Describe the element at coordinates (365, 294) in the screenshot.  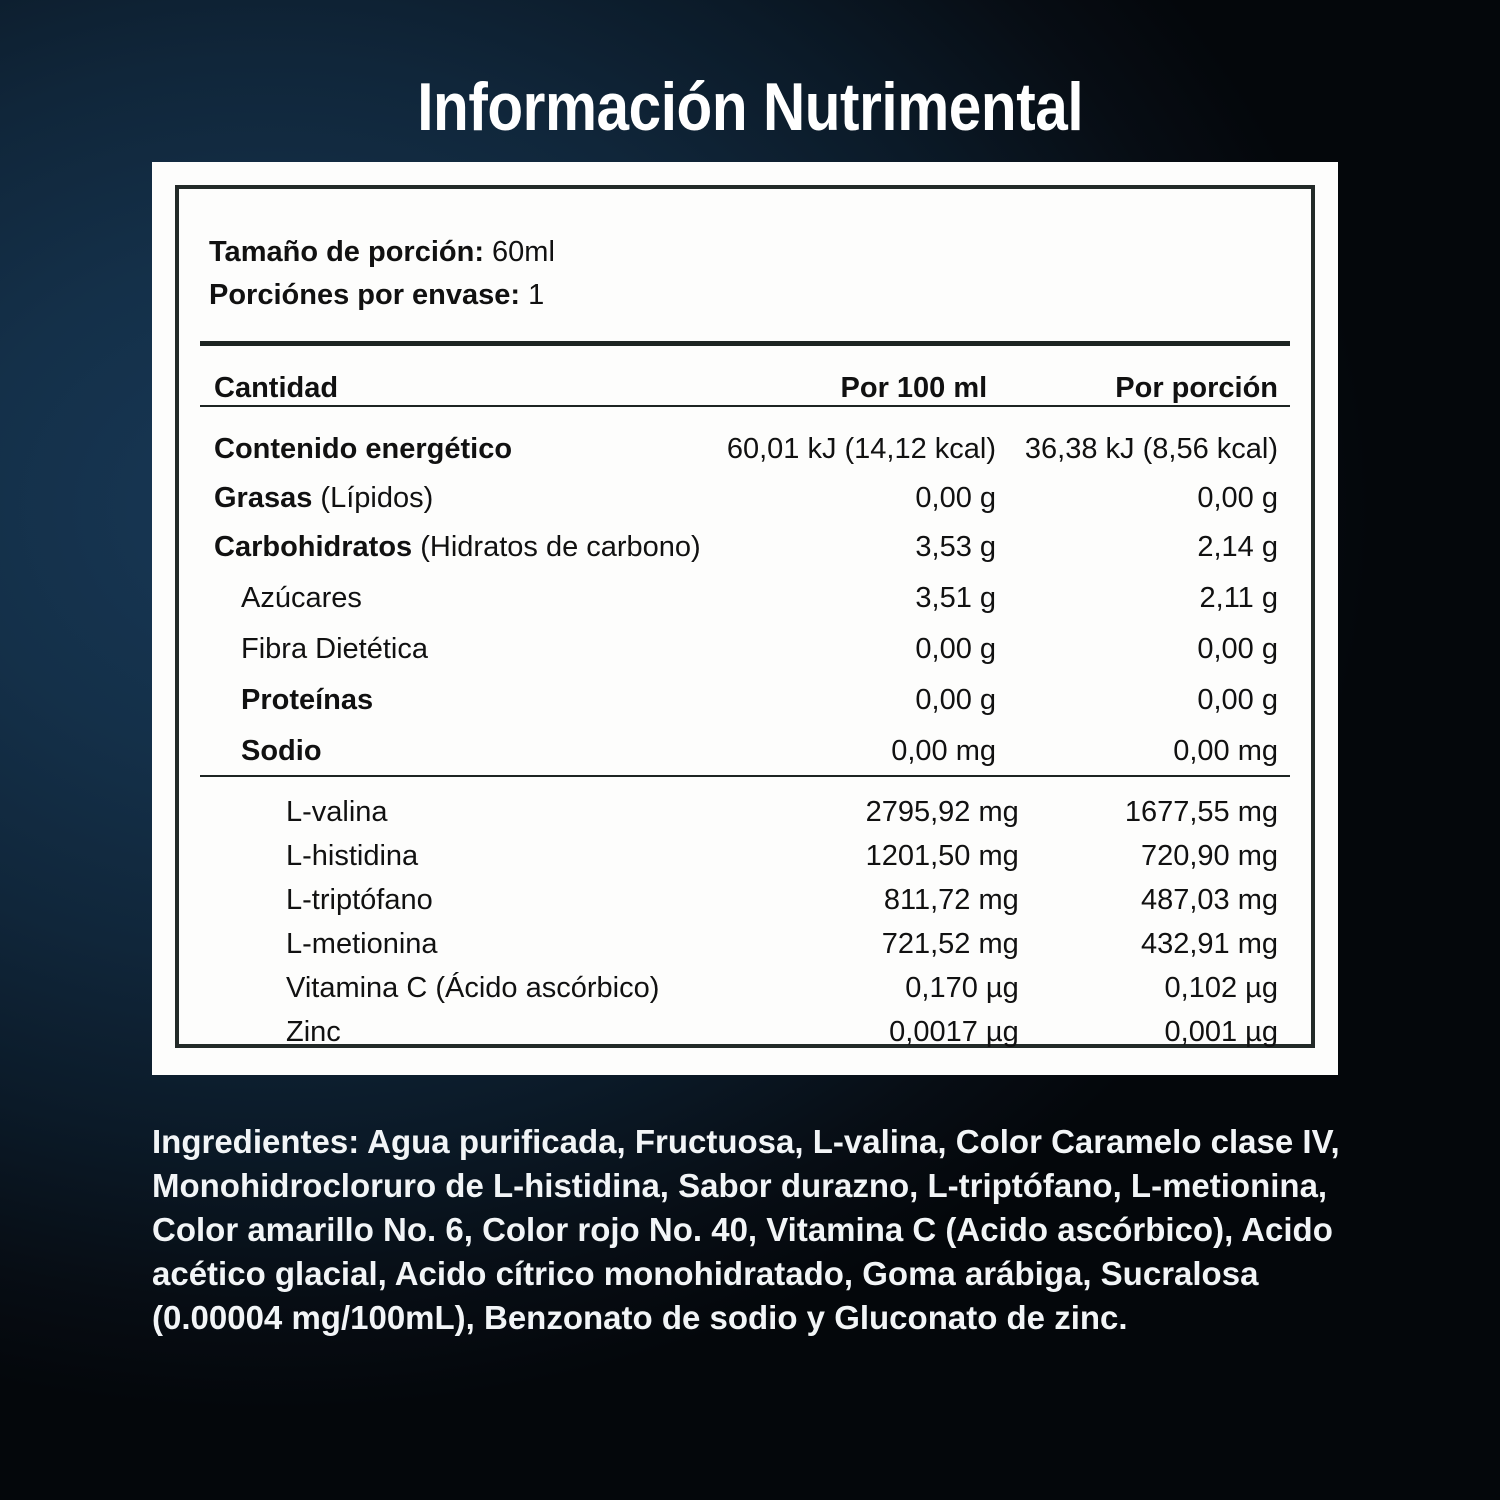
I see `servings-per-container-label: Porciónes por envase:` at that location.